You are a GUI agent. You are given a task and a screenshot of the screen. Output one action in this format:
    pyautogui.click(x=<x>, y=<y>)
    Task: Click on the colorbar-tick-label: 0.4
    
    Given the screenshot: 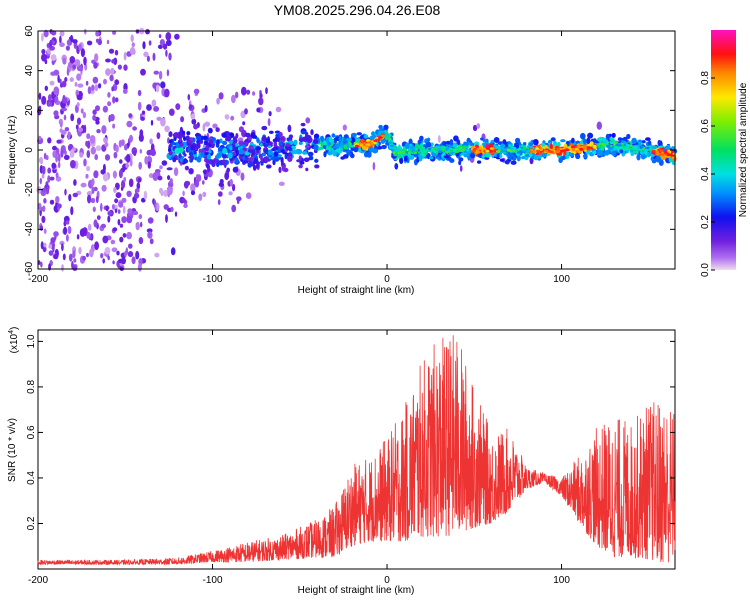 What is the action you would take?
    pyautogui.click(x=705, y=174)
    